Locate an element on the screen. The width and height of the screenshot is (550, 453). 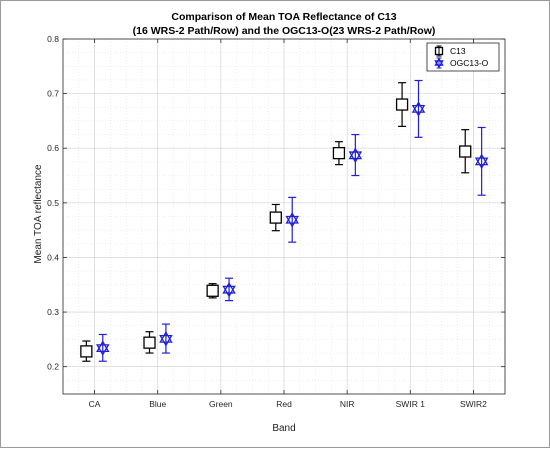
y-tick-label: 0.4 is located at coordinates (53, 257).